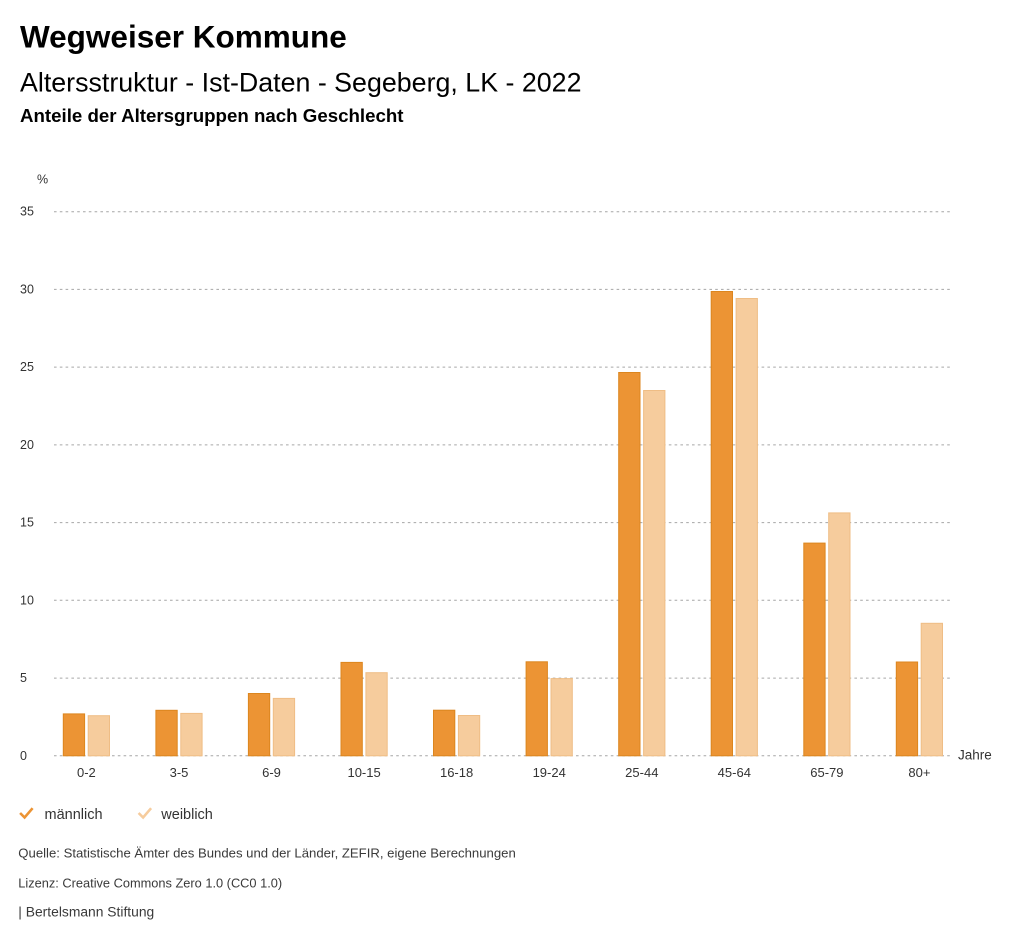 Image resolution: width=1024 pixels, height=951 pixels. Describe the element at coordinates (86, 912) in the screenshot. I see `svg-text: | Bertelsmann Stiftung` at that location.